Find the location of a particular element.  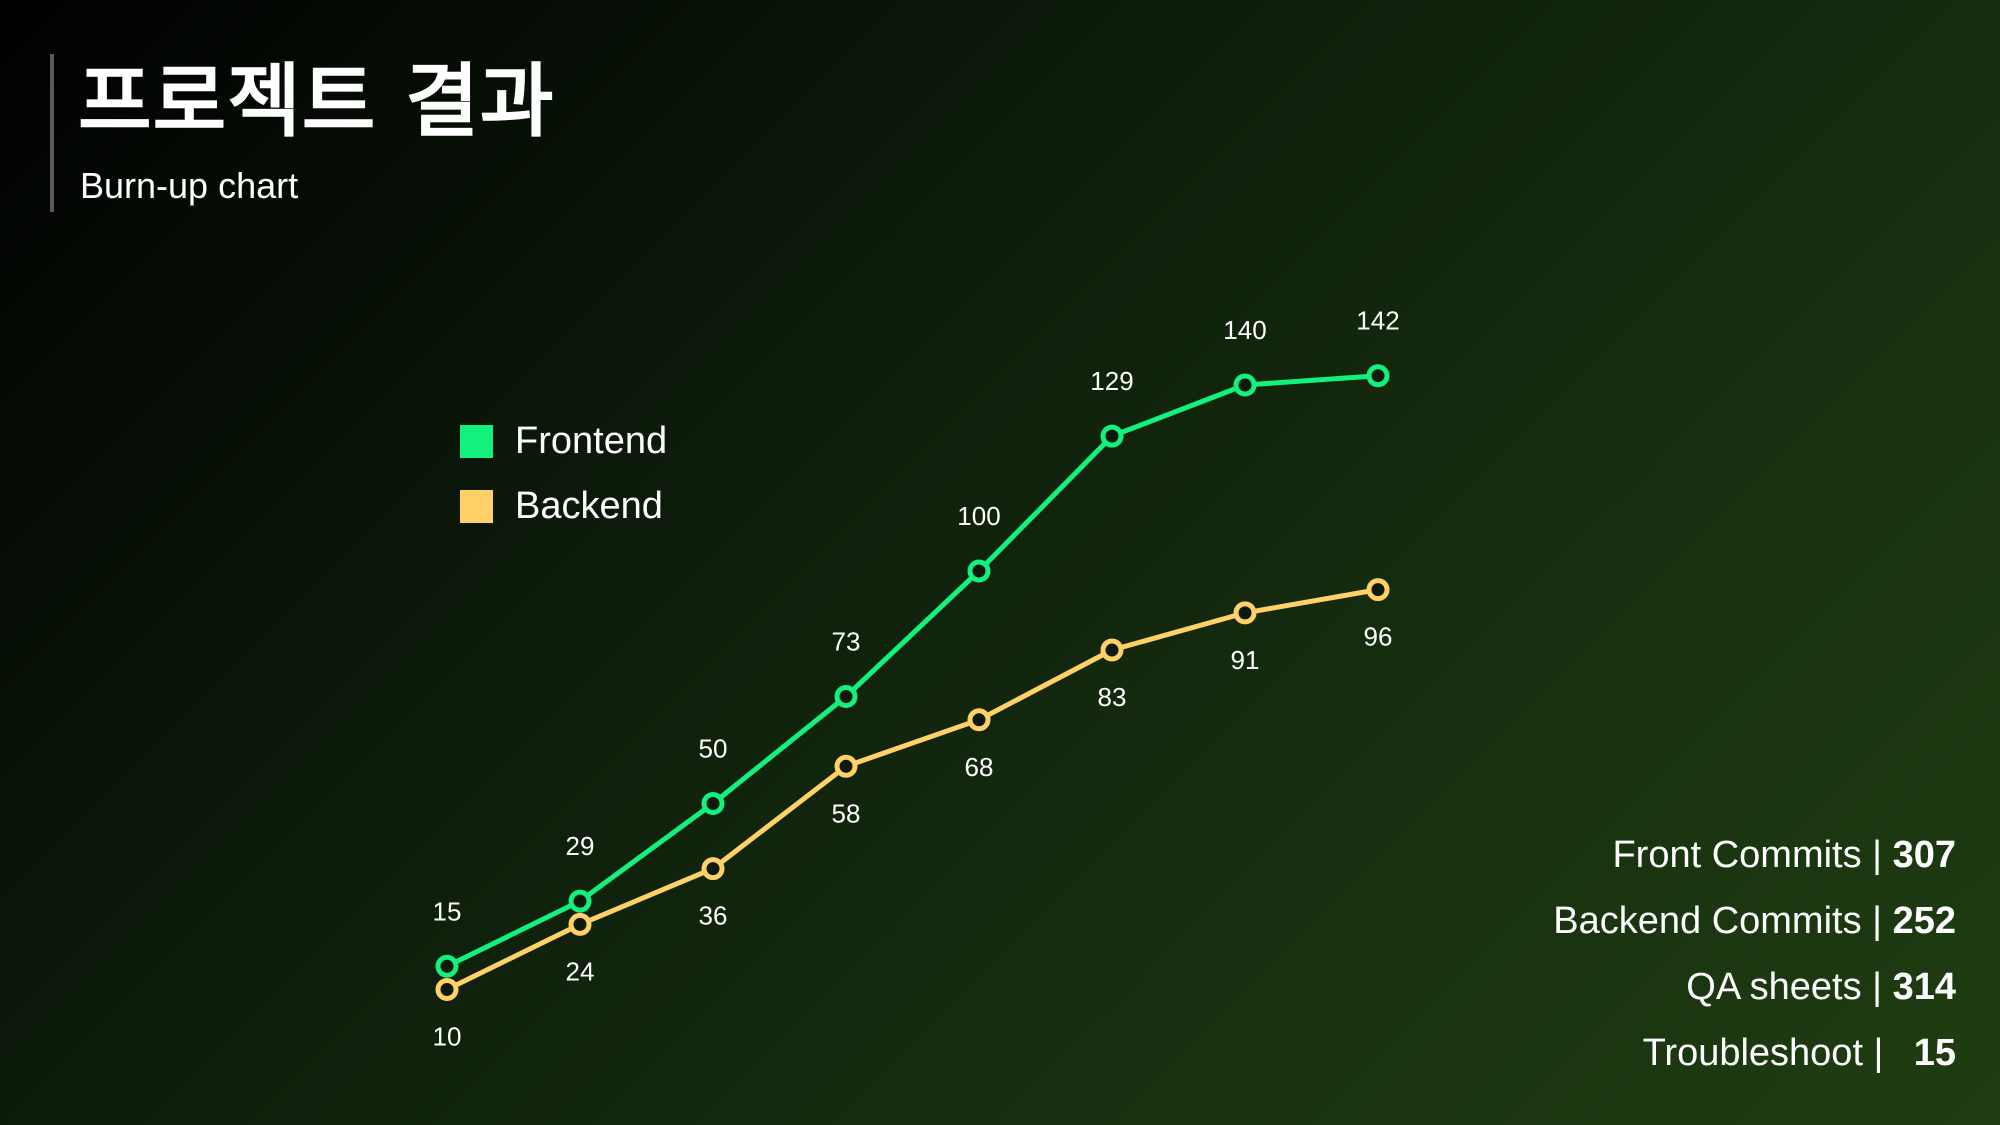

stat-qa-sheets: QA sheets | 314 is located at coordinates (1676, 987).